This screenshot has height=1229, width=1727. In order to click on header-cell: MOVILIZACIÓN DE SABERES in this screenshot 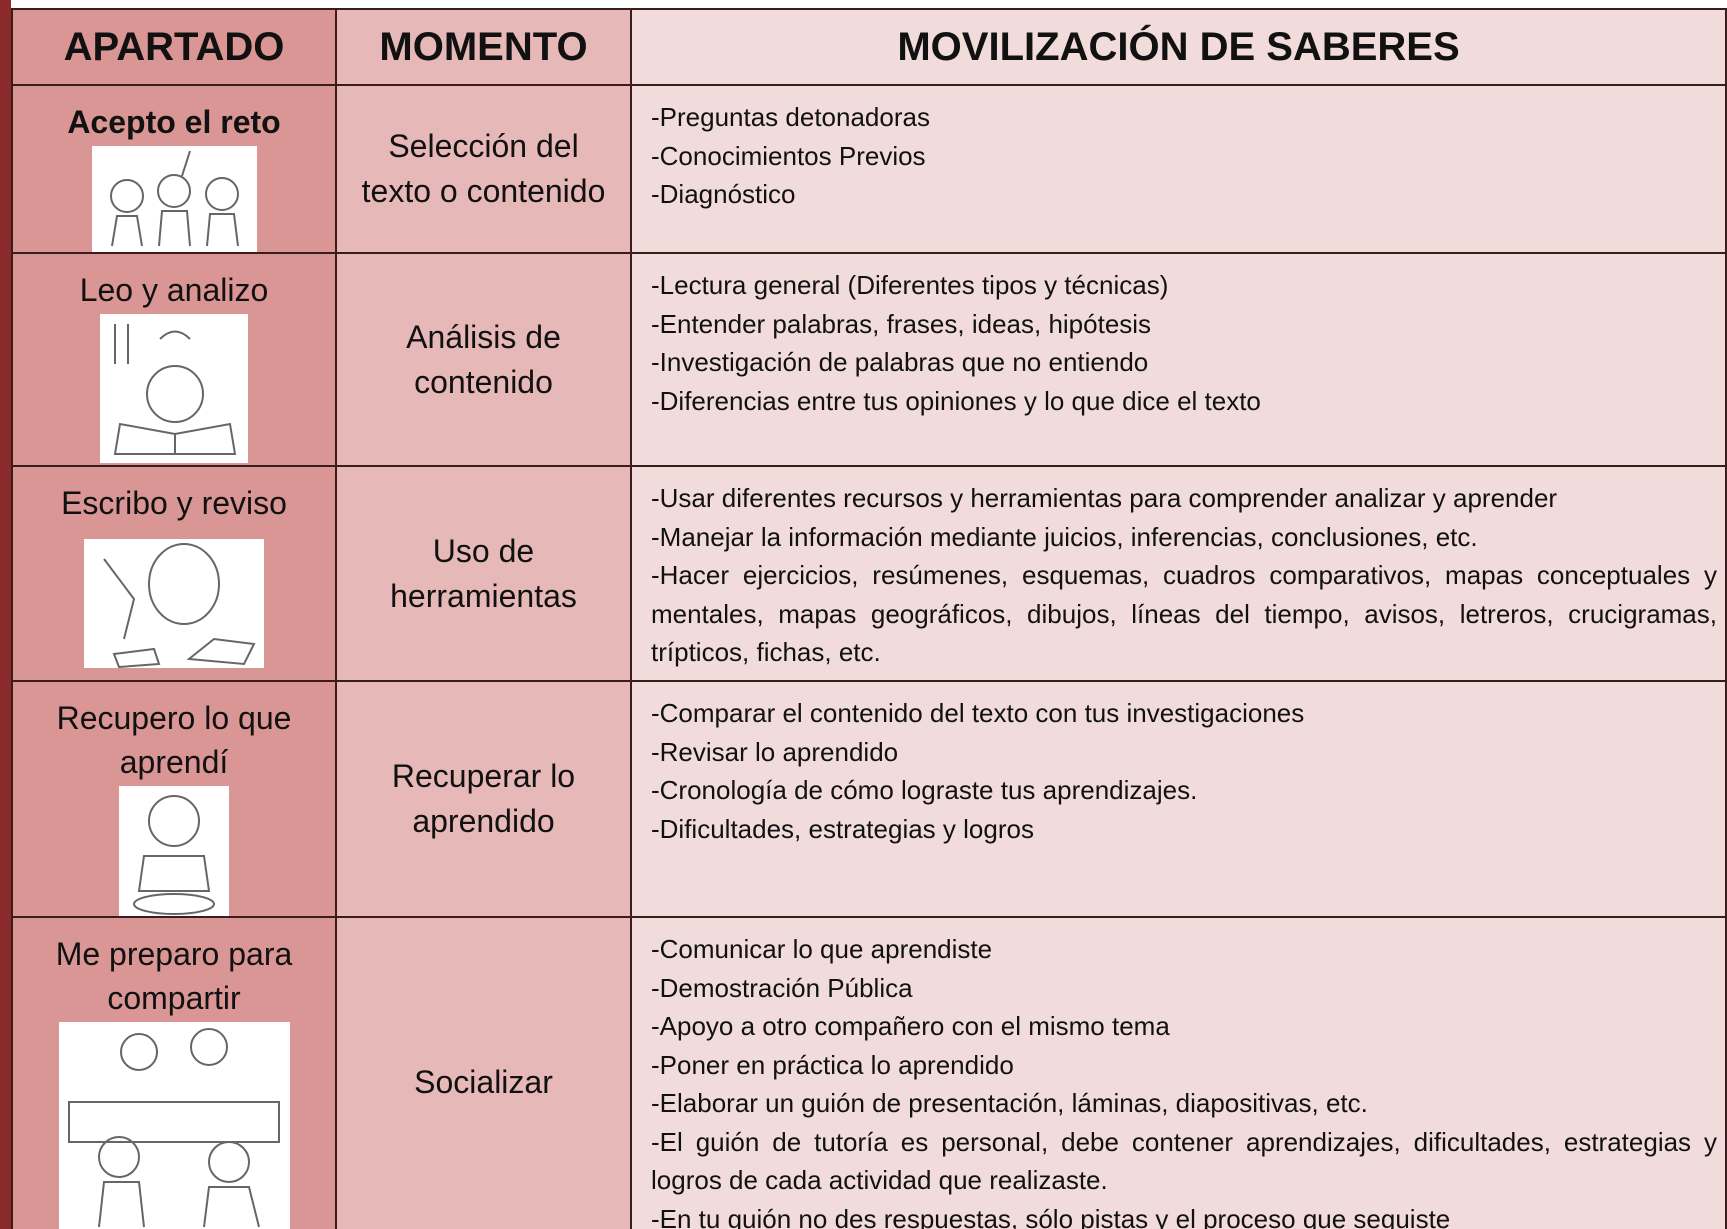, I will do `click(1178, 47)`.